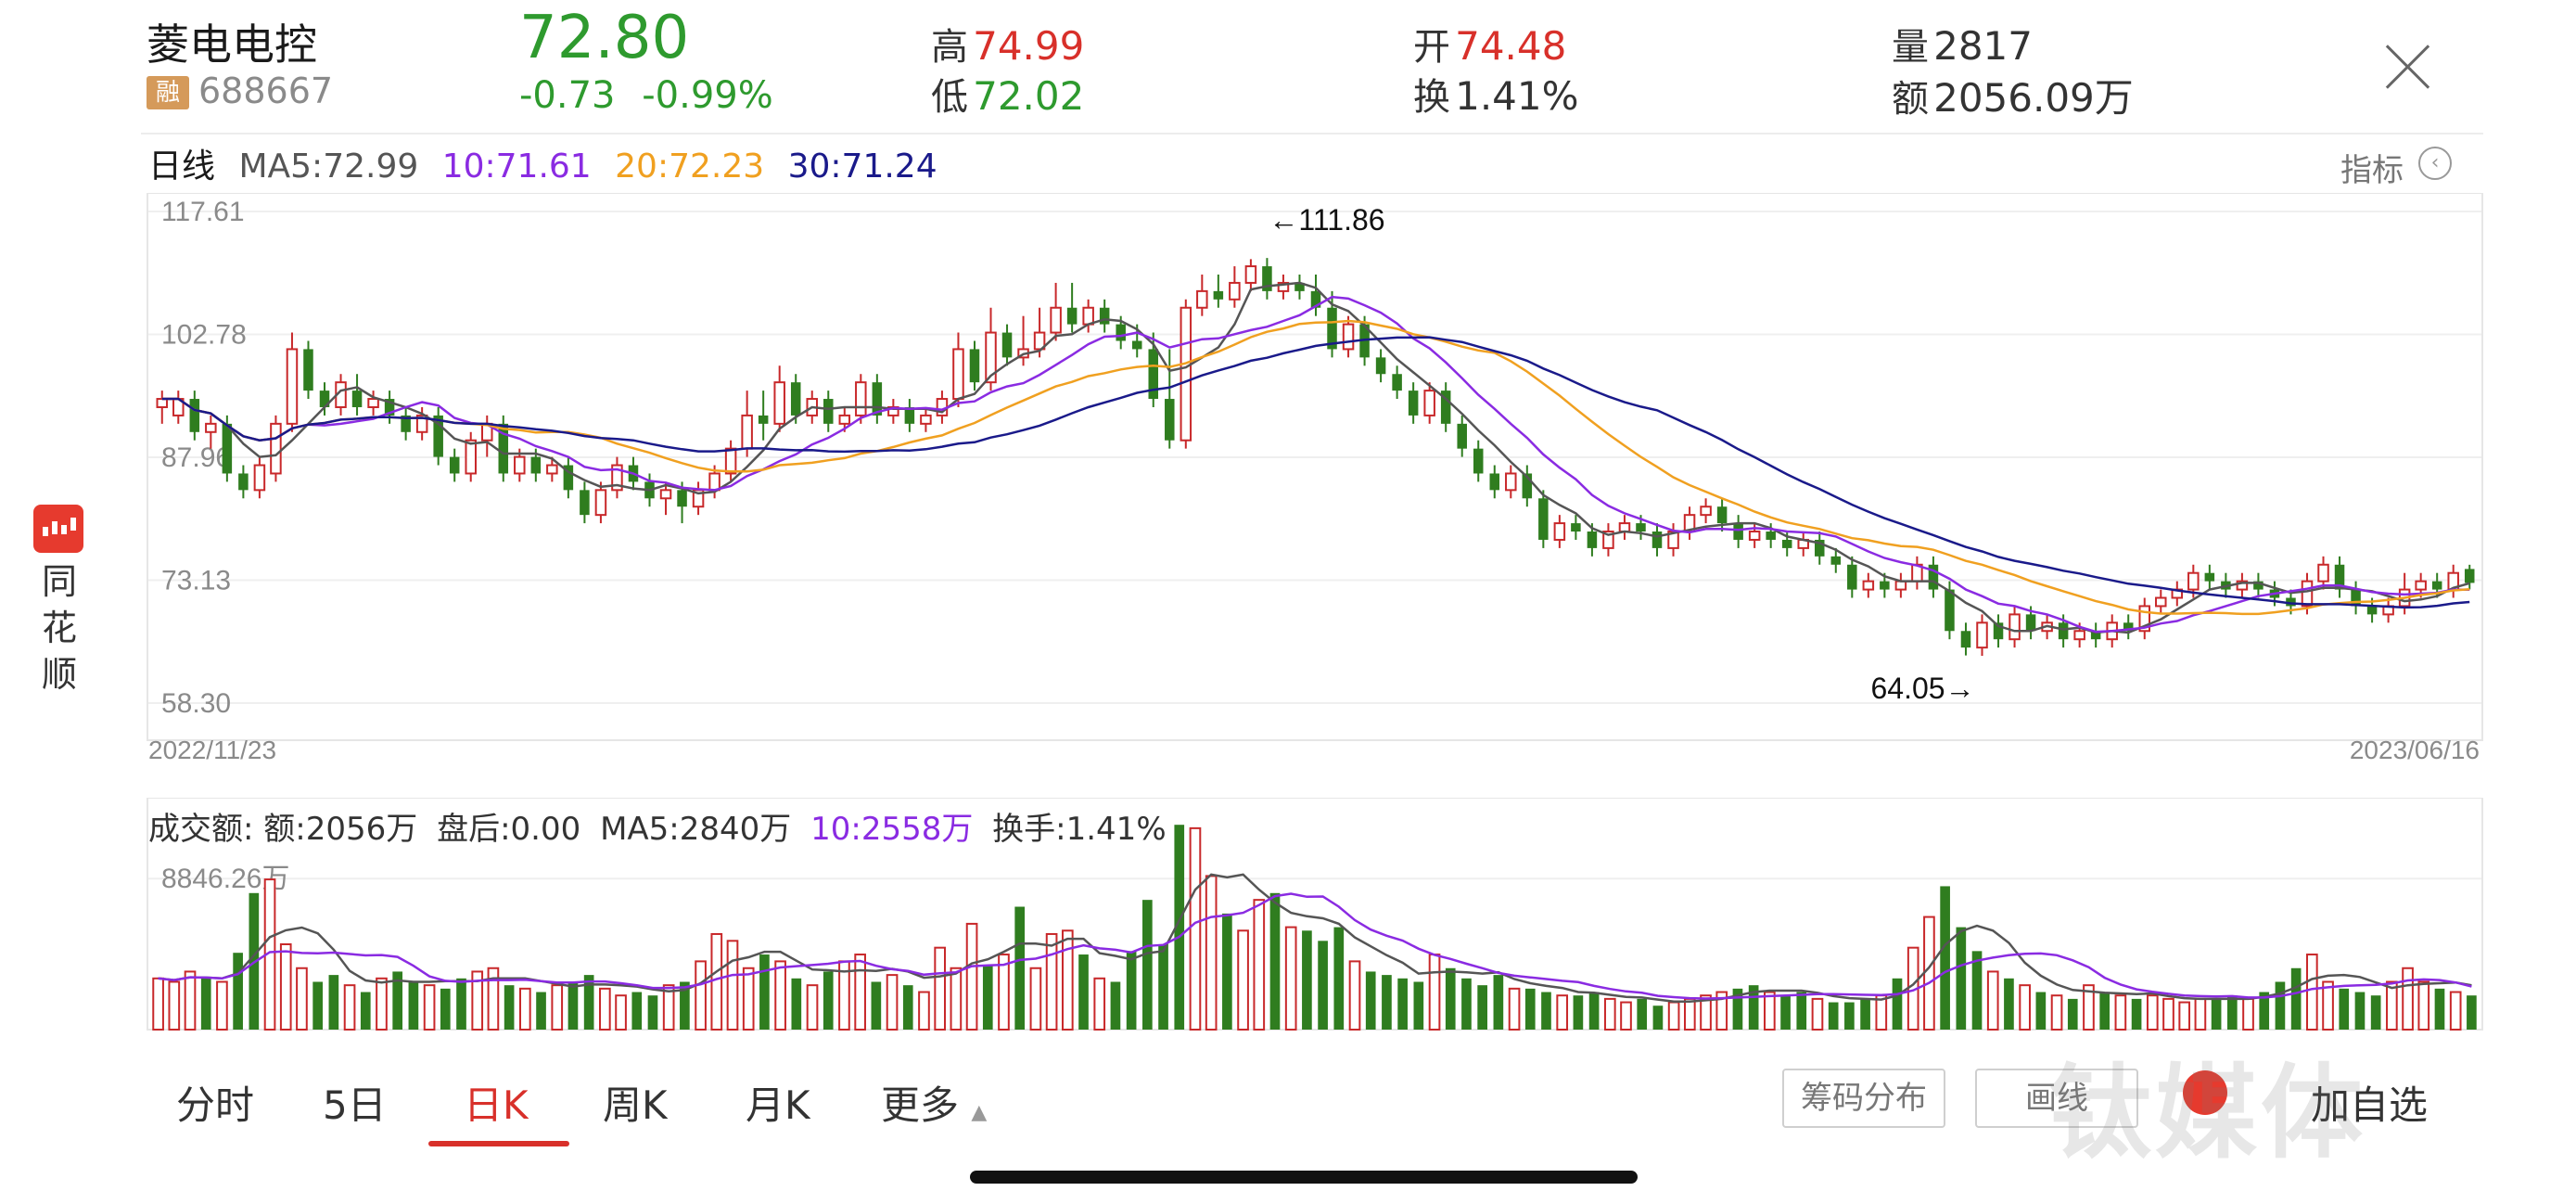  What do you see at coordinates (1911, 47) in the screenshot?
I see `volume-label: 量` at bounding box center [1911, 47].